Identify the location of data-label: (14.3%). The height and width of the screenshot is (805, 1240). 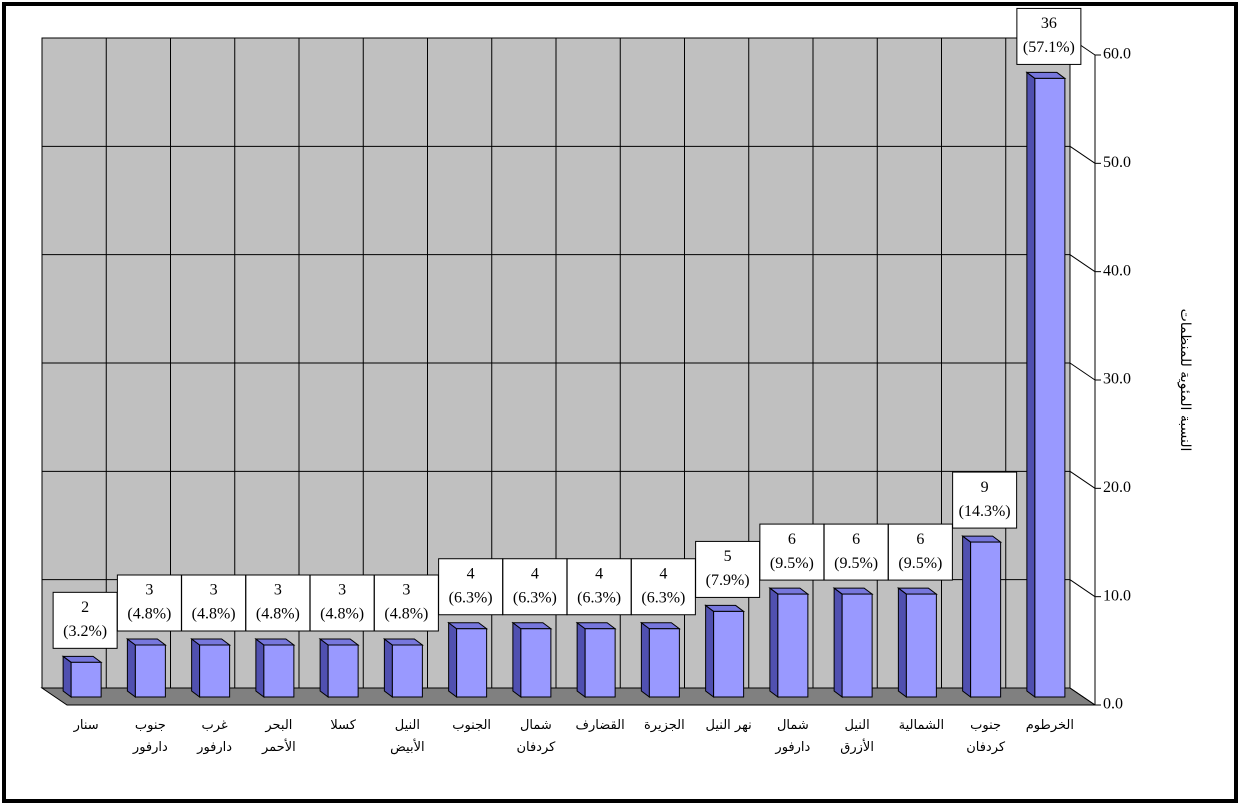
(985, 511).